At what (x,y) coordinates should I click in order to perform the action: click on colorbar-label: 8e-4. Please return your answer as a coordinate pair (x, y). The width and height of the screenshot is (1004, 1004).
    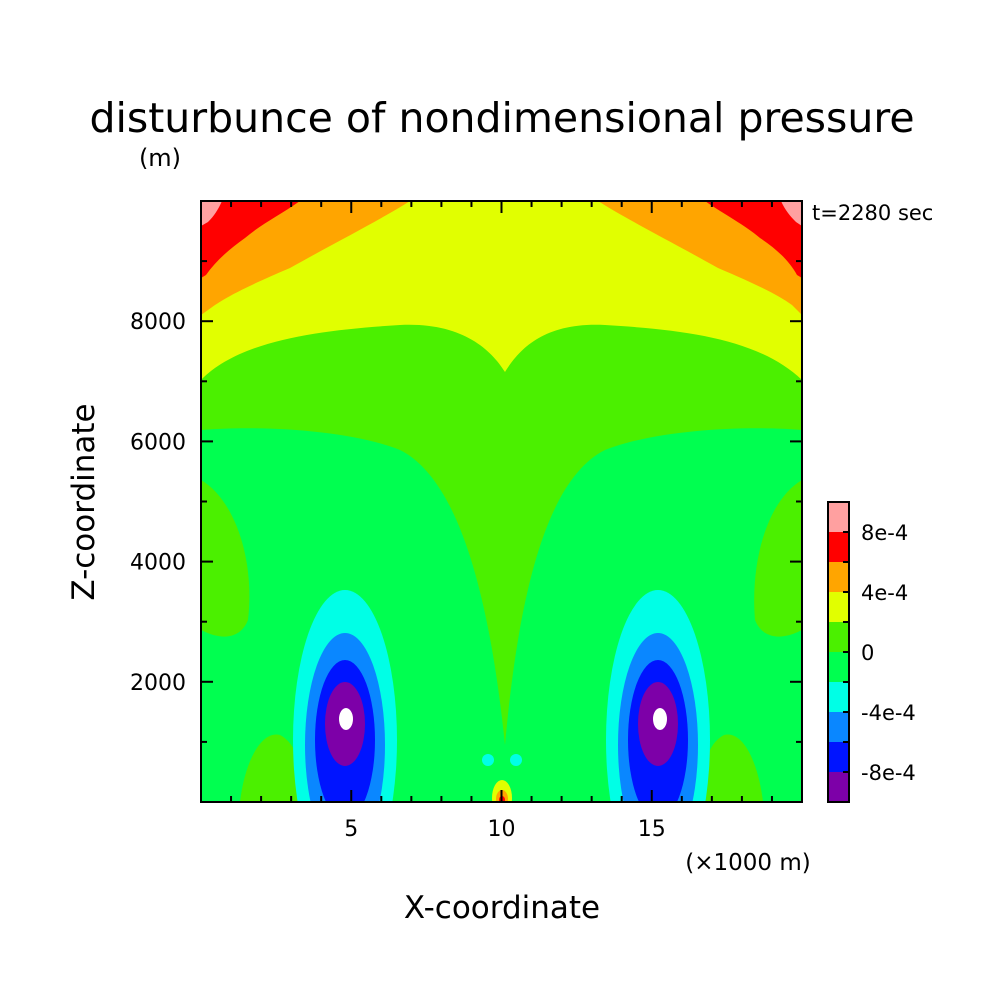
    Looking at the image, I should click on (884, 533).